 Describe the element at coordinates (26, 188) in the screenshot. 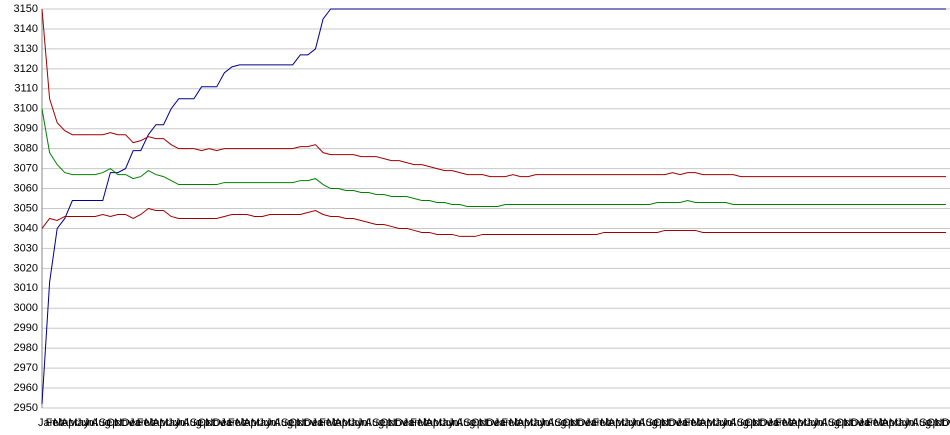

I see `y-tick-label: 3060` at that location.